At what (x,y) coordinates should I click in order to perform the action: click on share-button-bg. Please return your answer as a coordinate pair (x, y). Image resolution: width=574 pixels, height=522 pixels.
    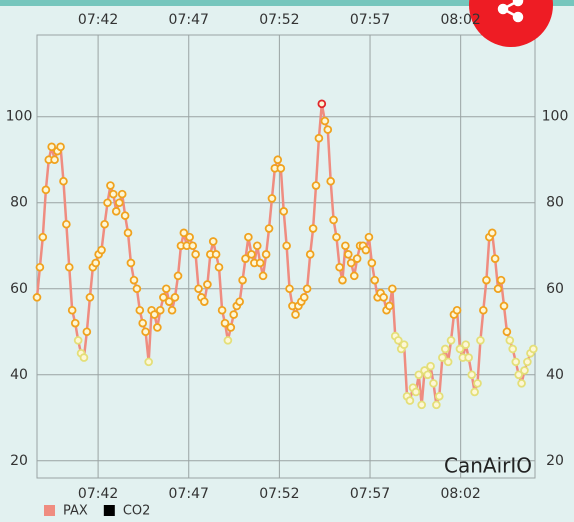
    Looking at the image, I should click on (511, 23).